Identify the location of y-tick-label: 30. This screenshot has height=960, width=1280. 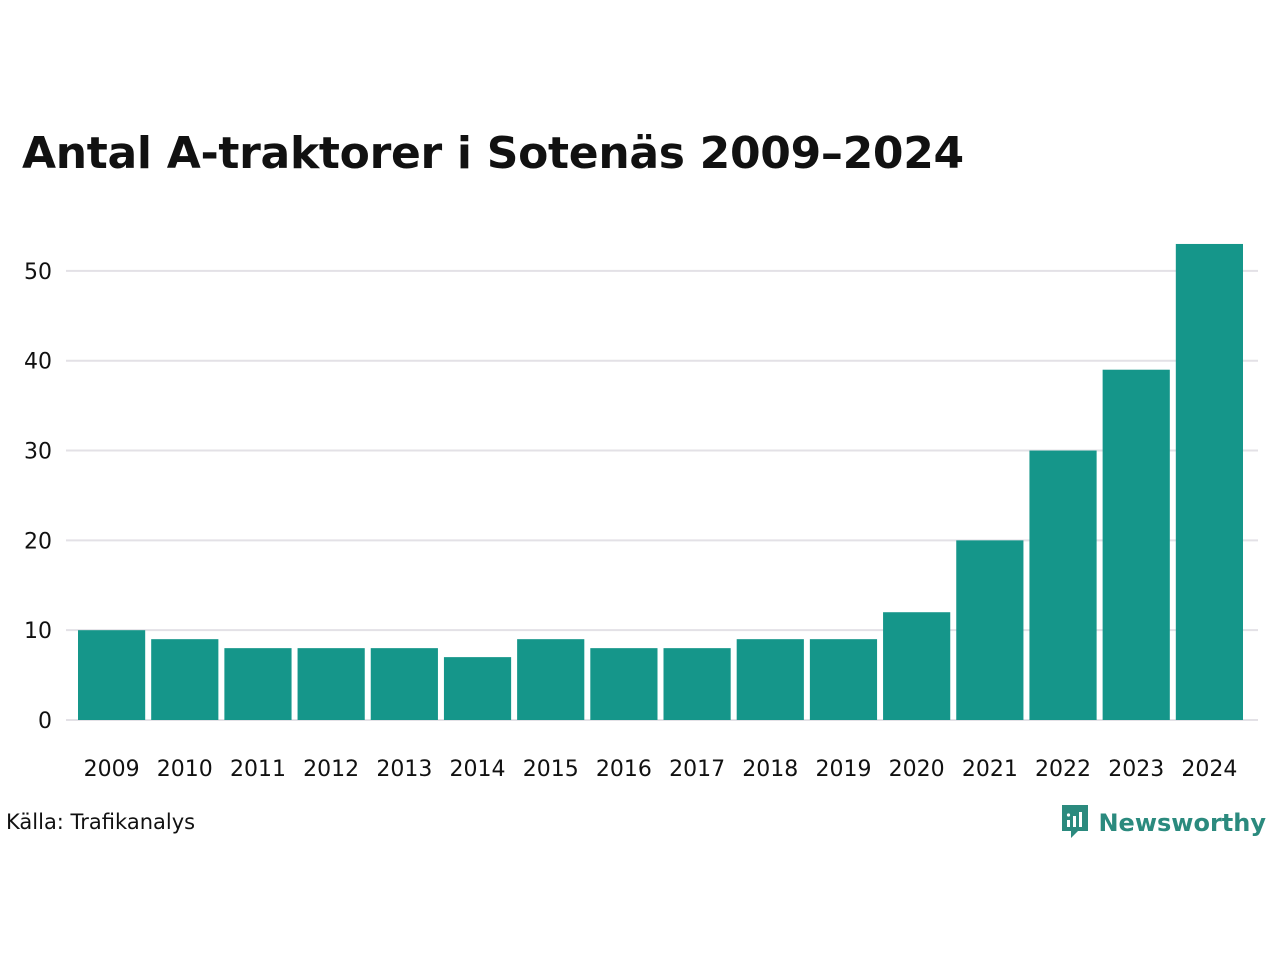
(38, 452).